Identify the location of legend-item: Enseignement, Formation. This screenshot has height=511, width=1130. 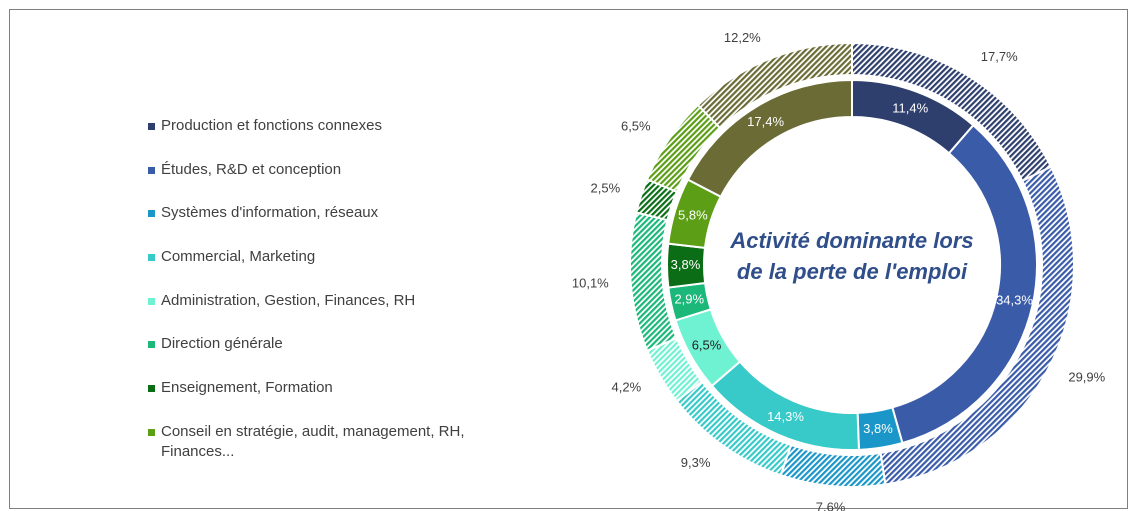
(318, 400).